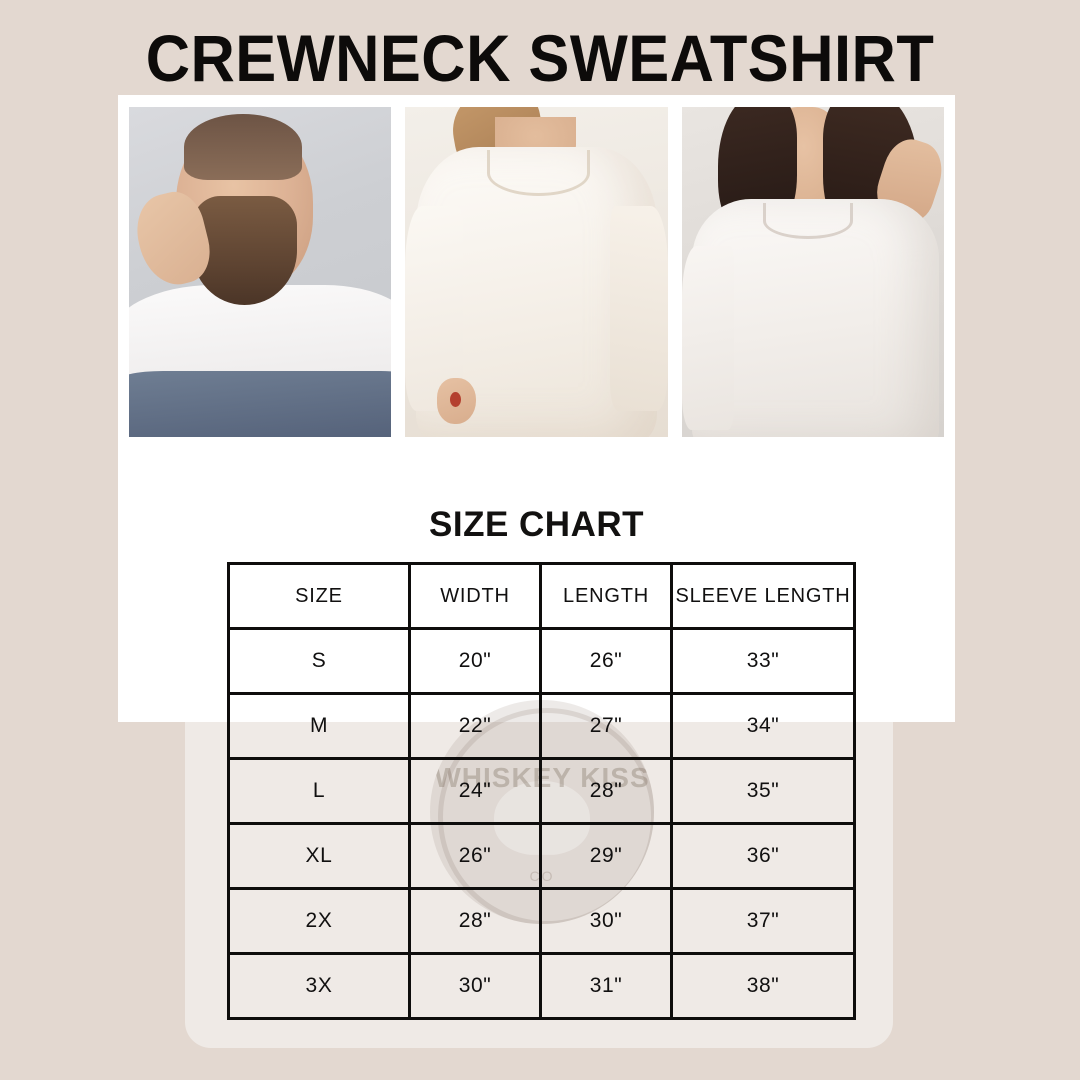 The image size is (1080, 1080). I want to click on column-header-length: LENGTH, so click(606, 596).